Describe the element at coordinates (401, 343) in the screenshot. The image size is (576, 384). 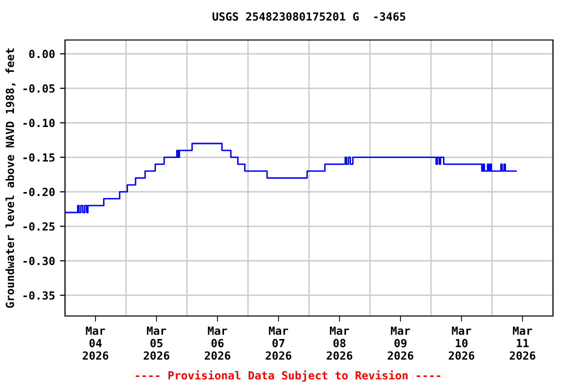
I see `x-tick-label: Mar 09 2026` at that location.